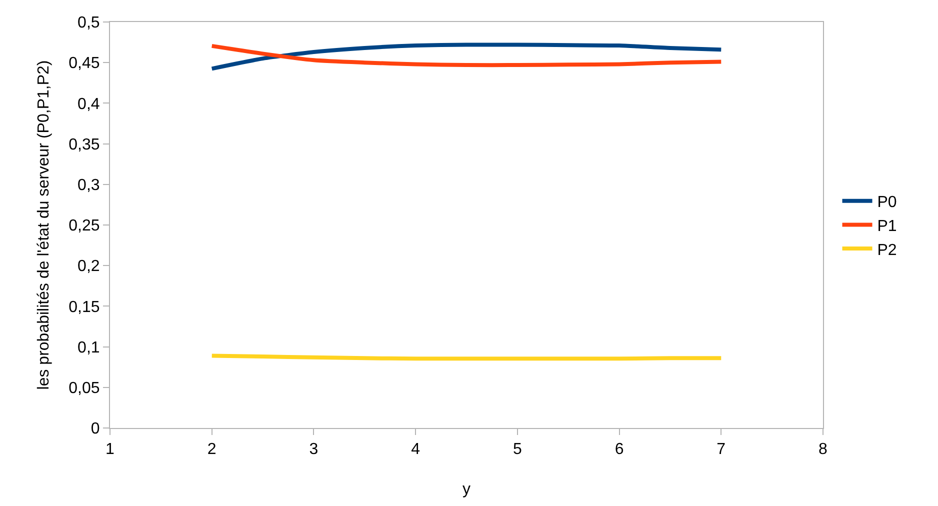 The image size is (938, 506). I want to click on x-tick-label: 4, so click(415, 449).